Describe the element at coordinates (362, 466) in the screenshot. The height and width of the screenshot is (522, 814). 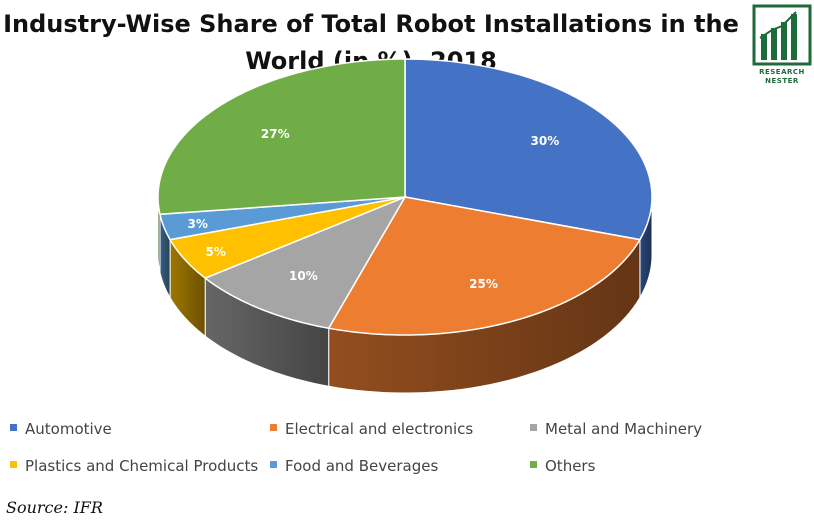
I see `legend-label: Food and Beverages` at that location.